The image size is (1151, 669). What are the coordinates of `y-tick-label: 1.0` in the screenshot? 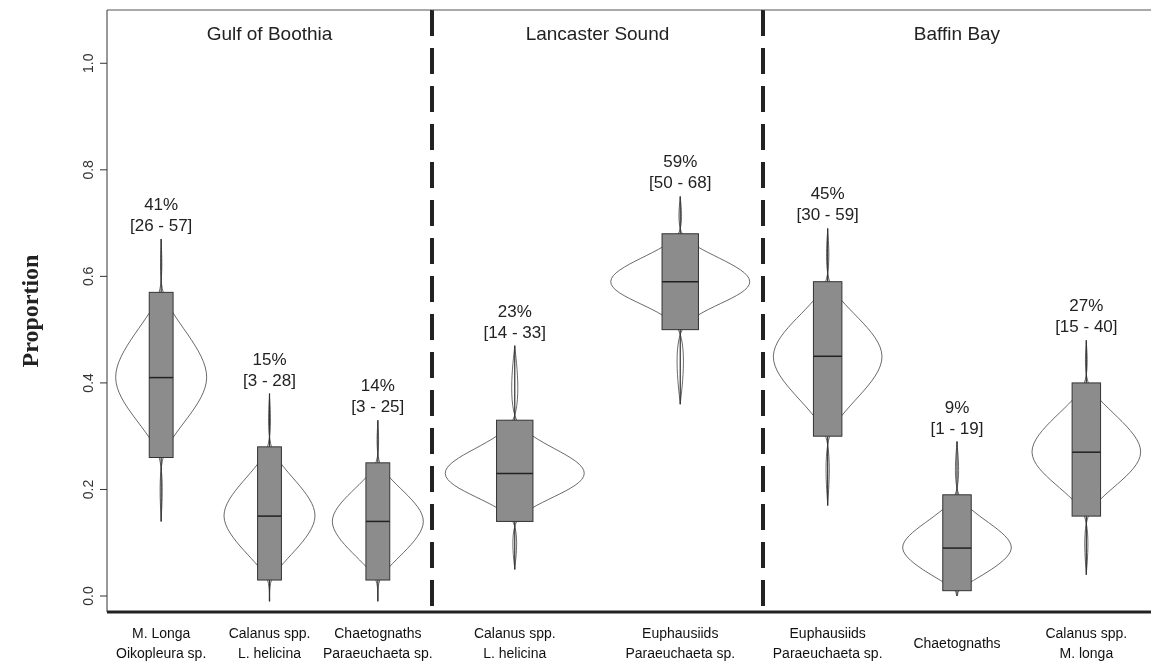 It's located at (88, 63).